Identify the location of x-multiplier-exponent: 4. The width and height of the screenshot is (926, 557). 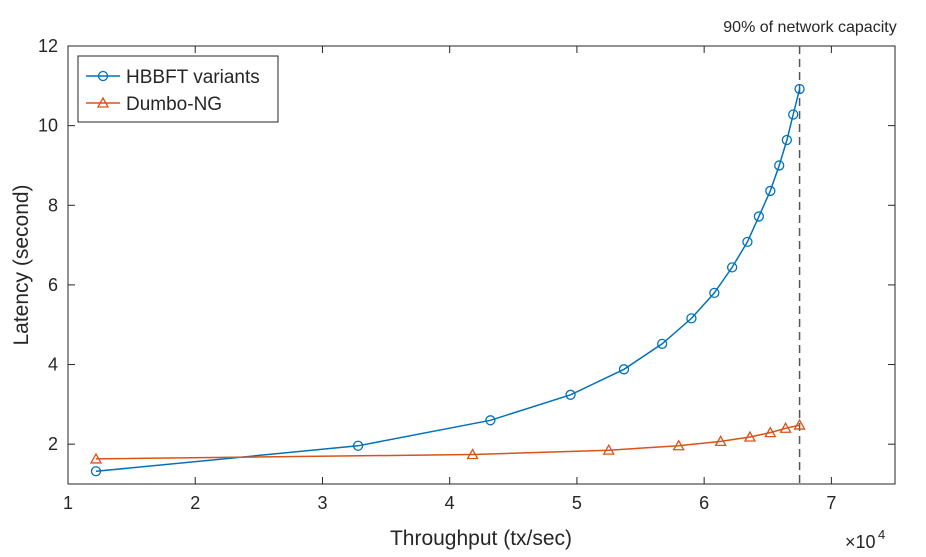
(881, 534).